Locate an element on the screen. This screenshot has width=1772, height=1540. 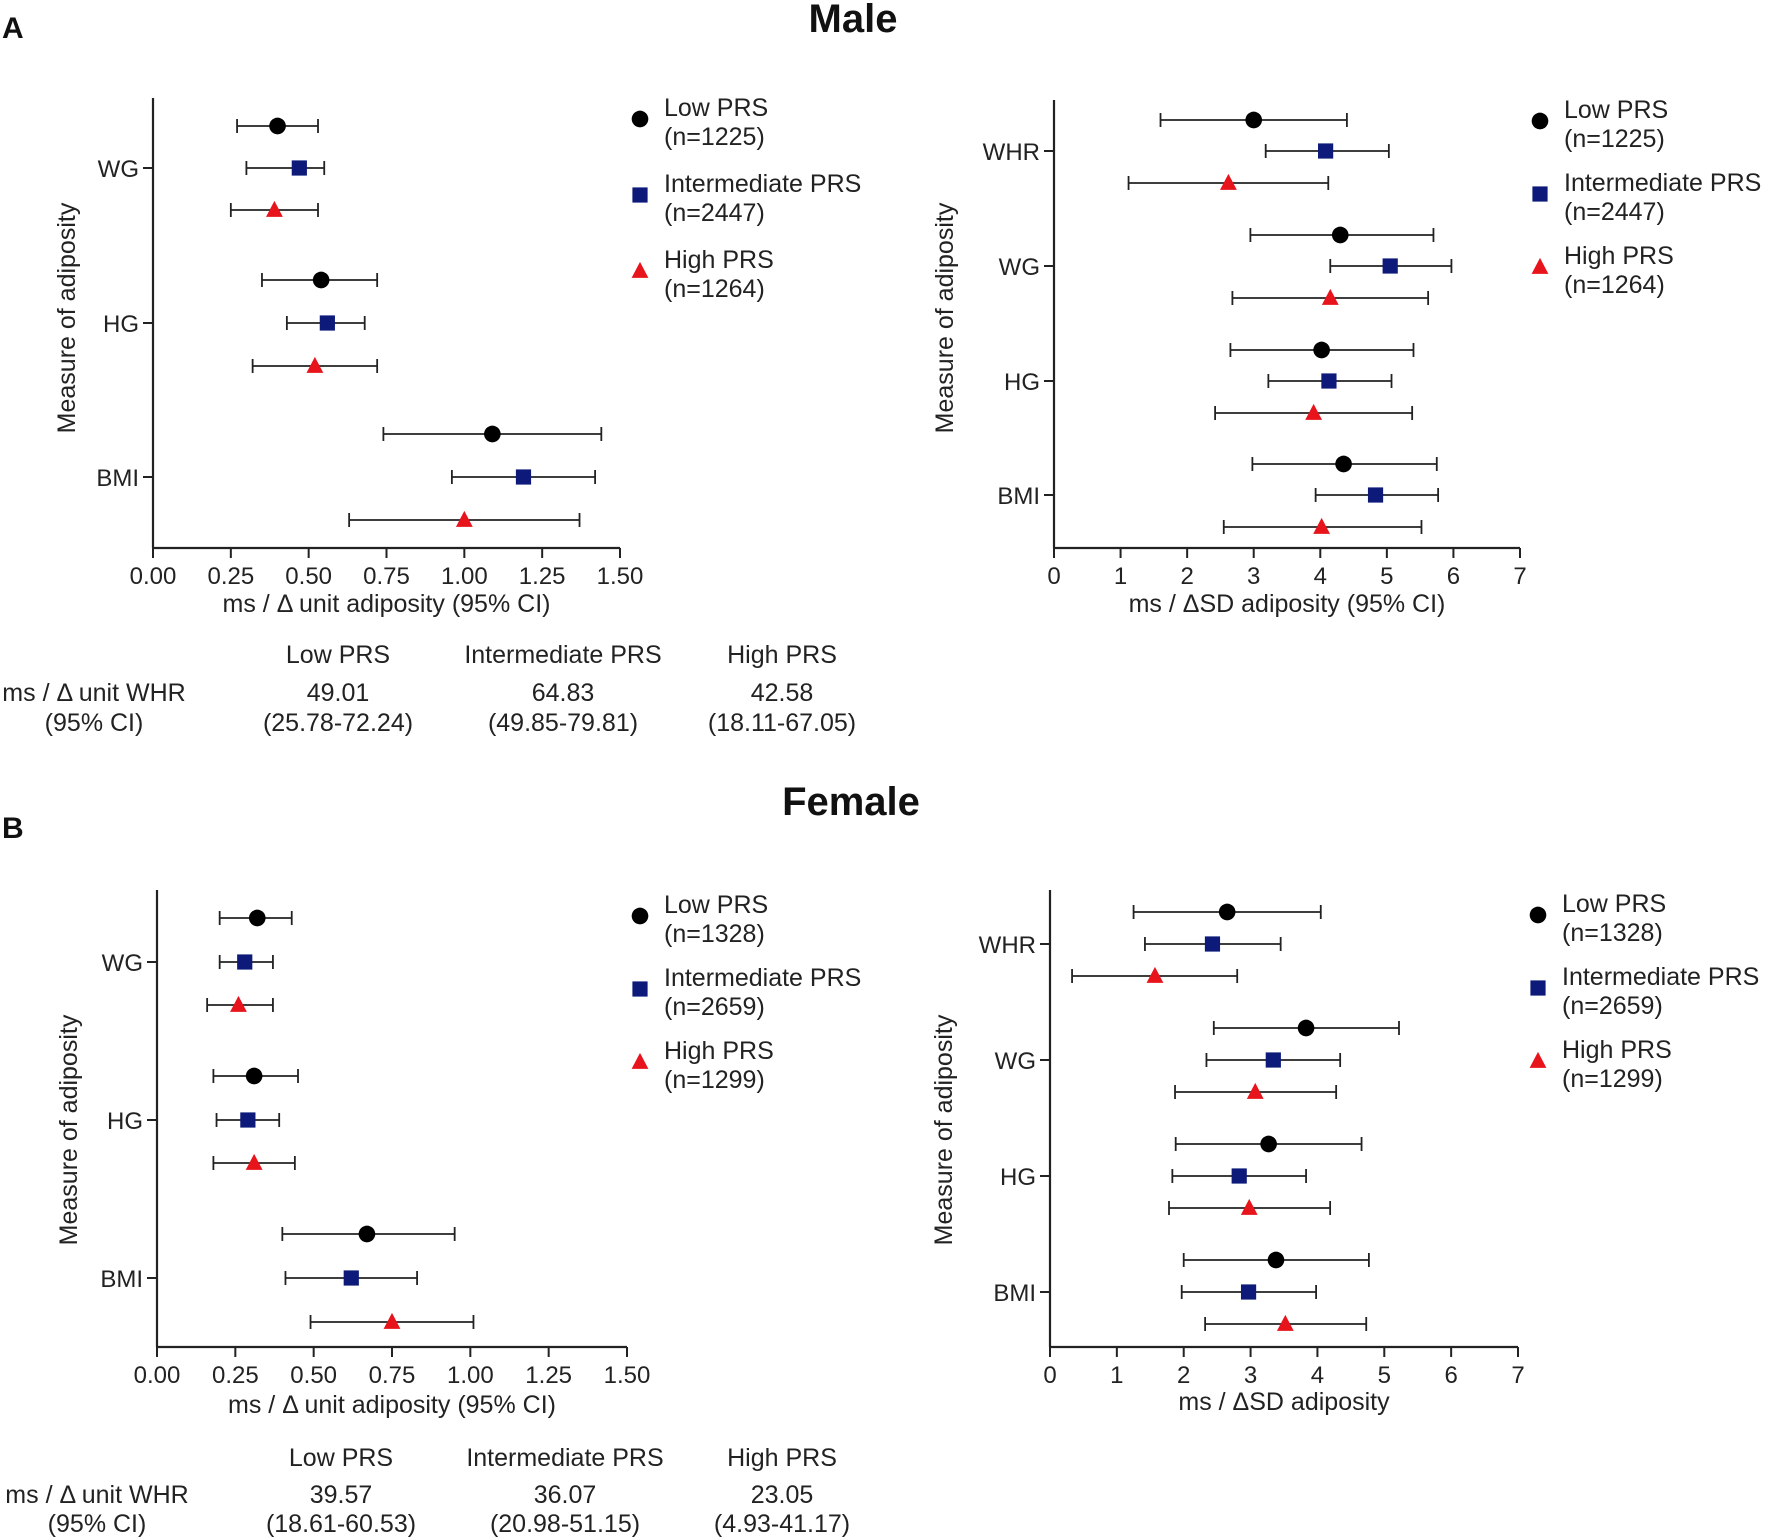
table-ci: (18.61-60.53) is located at coordinates (341, 1524).